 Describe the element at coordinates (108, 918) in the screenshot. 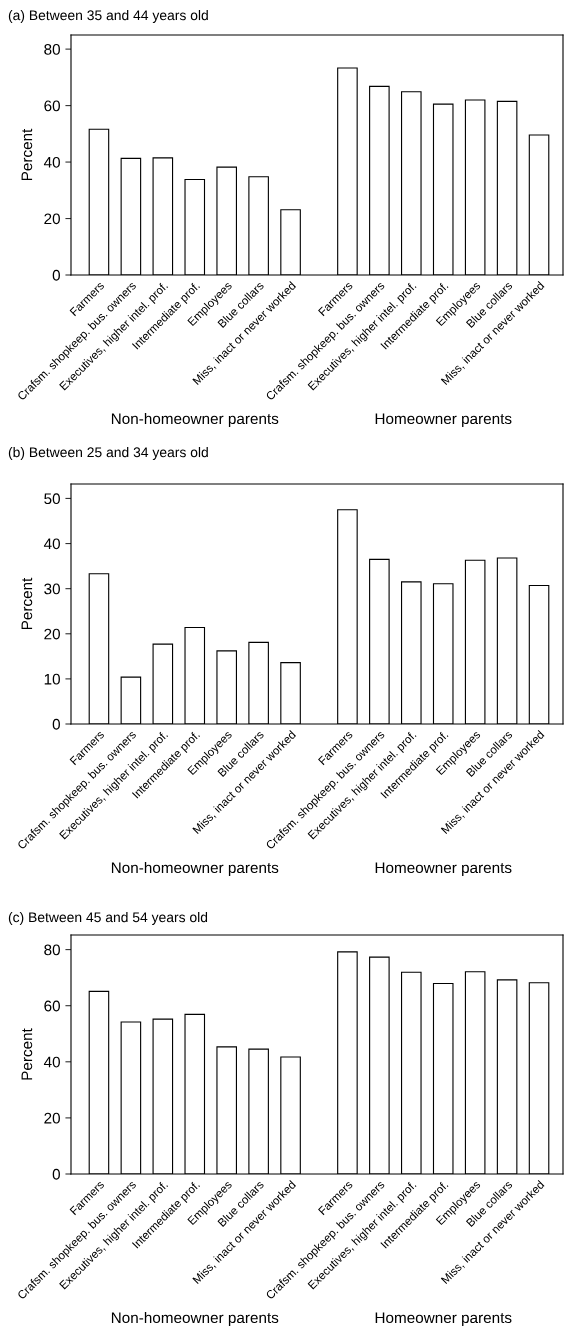

I see `chart-title: (c) Between 45 and 54 years old` at that location.